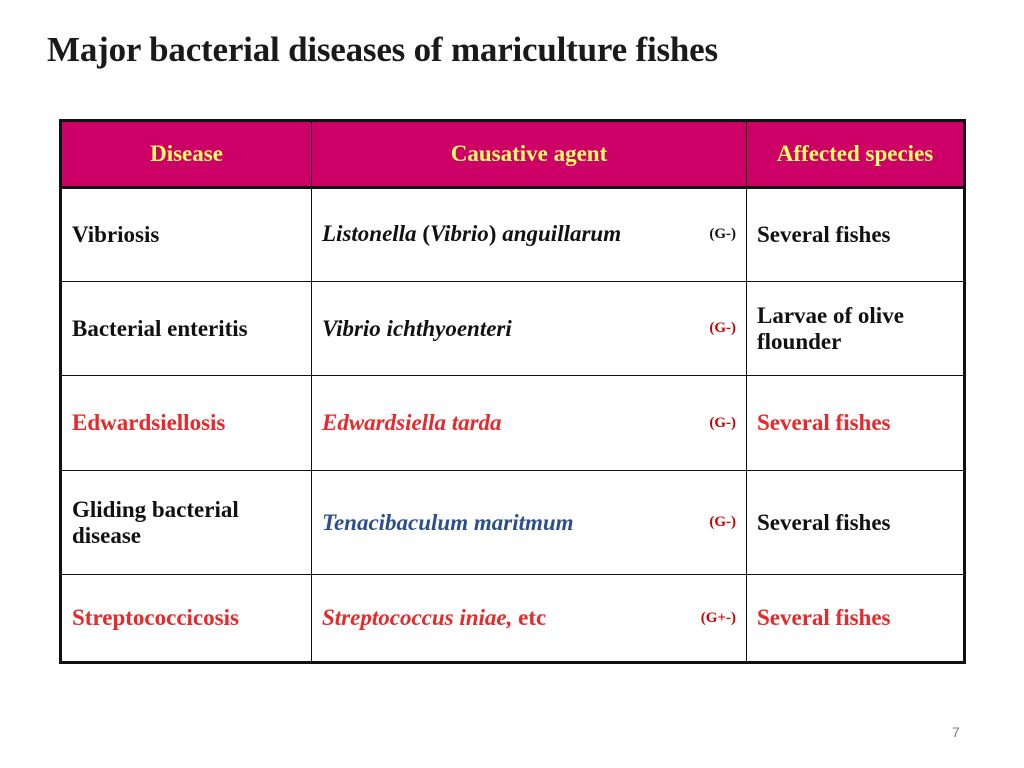  I want to click on table-header-row: Disease Causative agent Affected species, so click(512, 154).